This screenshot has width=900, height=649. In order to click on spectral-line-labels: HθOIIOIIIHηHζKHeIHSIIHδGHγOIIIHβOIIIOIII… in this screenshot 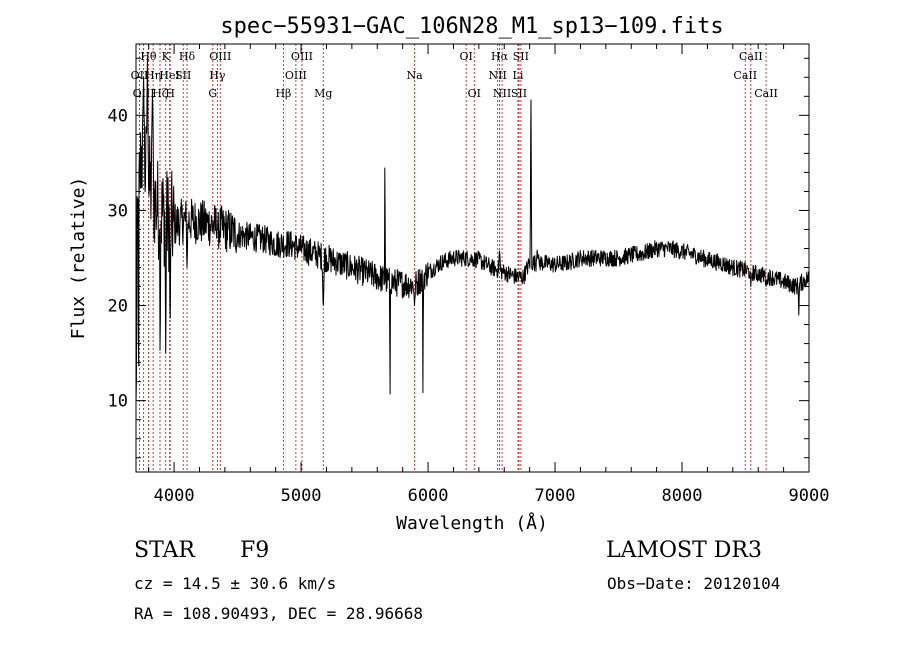, I will do `click(454, 75)`.